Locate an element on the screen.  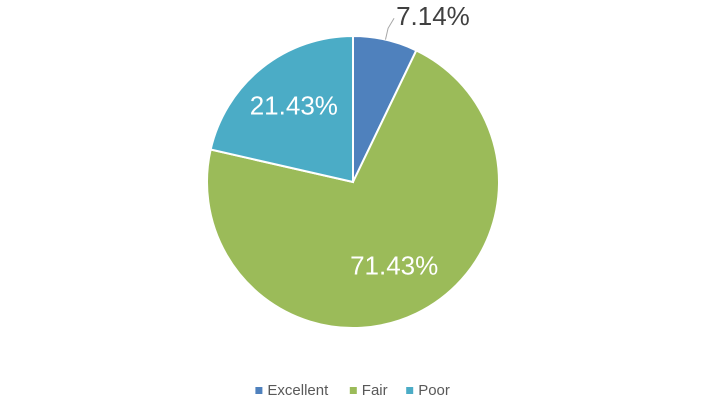
pie-slice is located at coordinates (281, 109).